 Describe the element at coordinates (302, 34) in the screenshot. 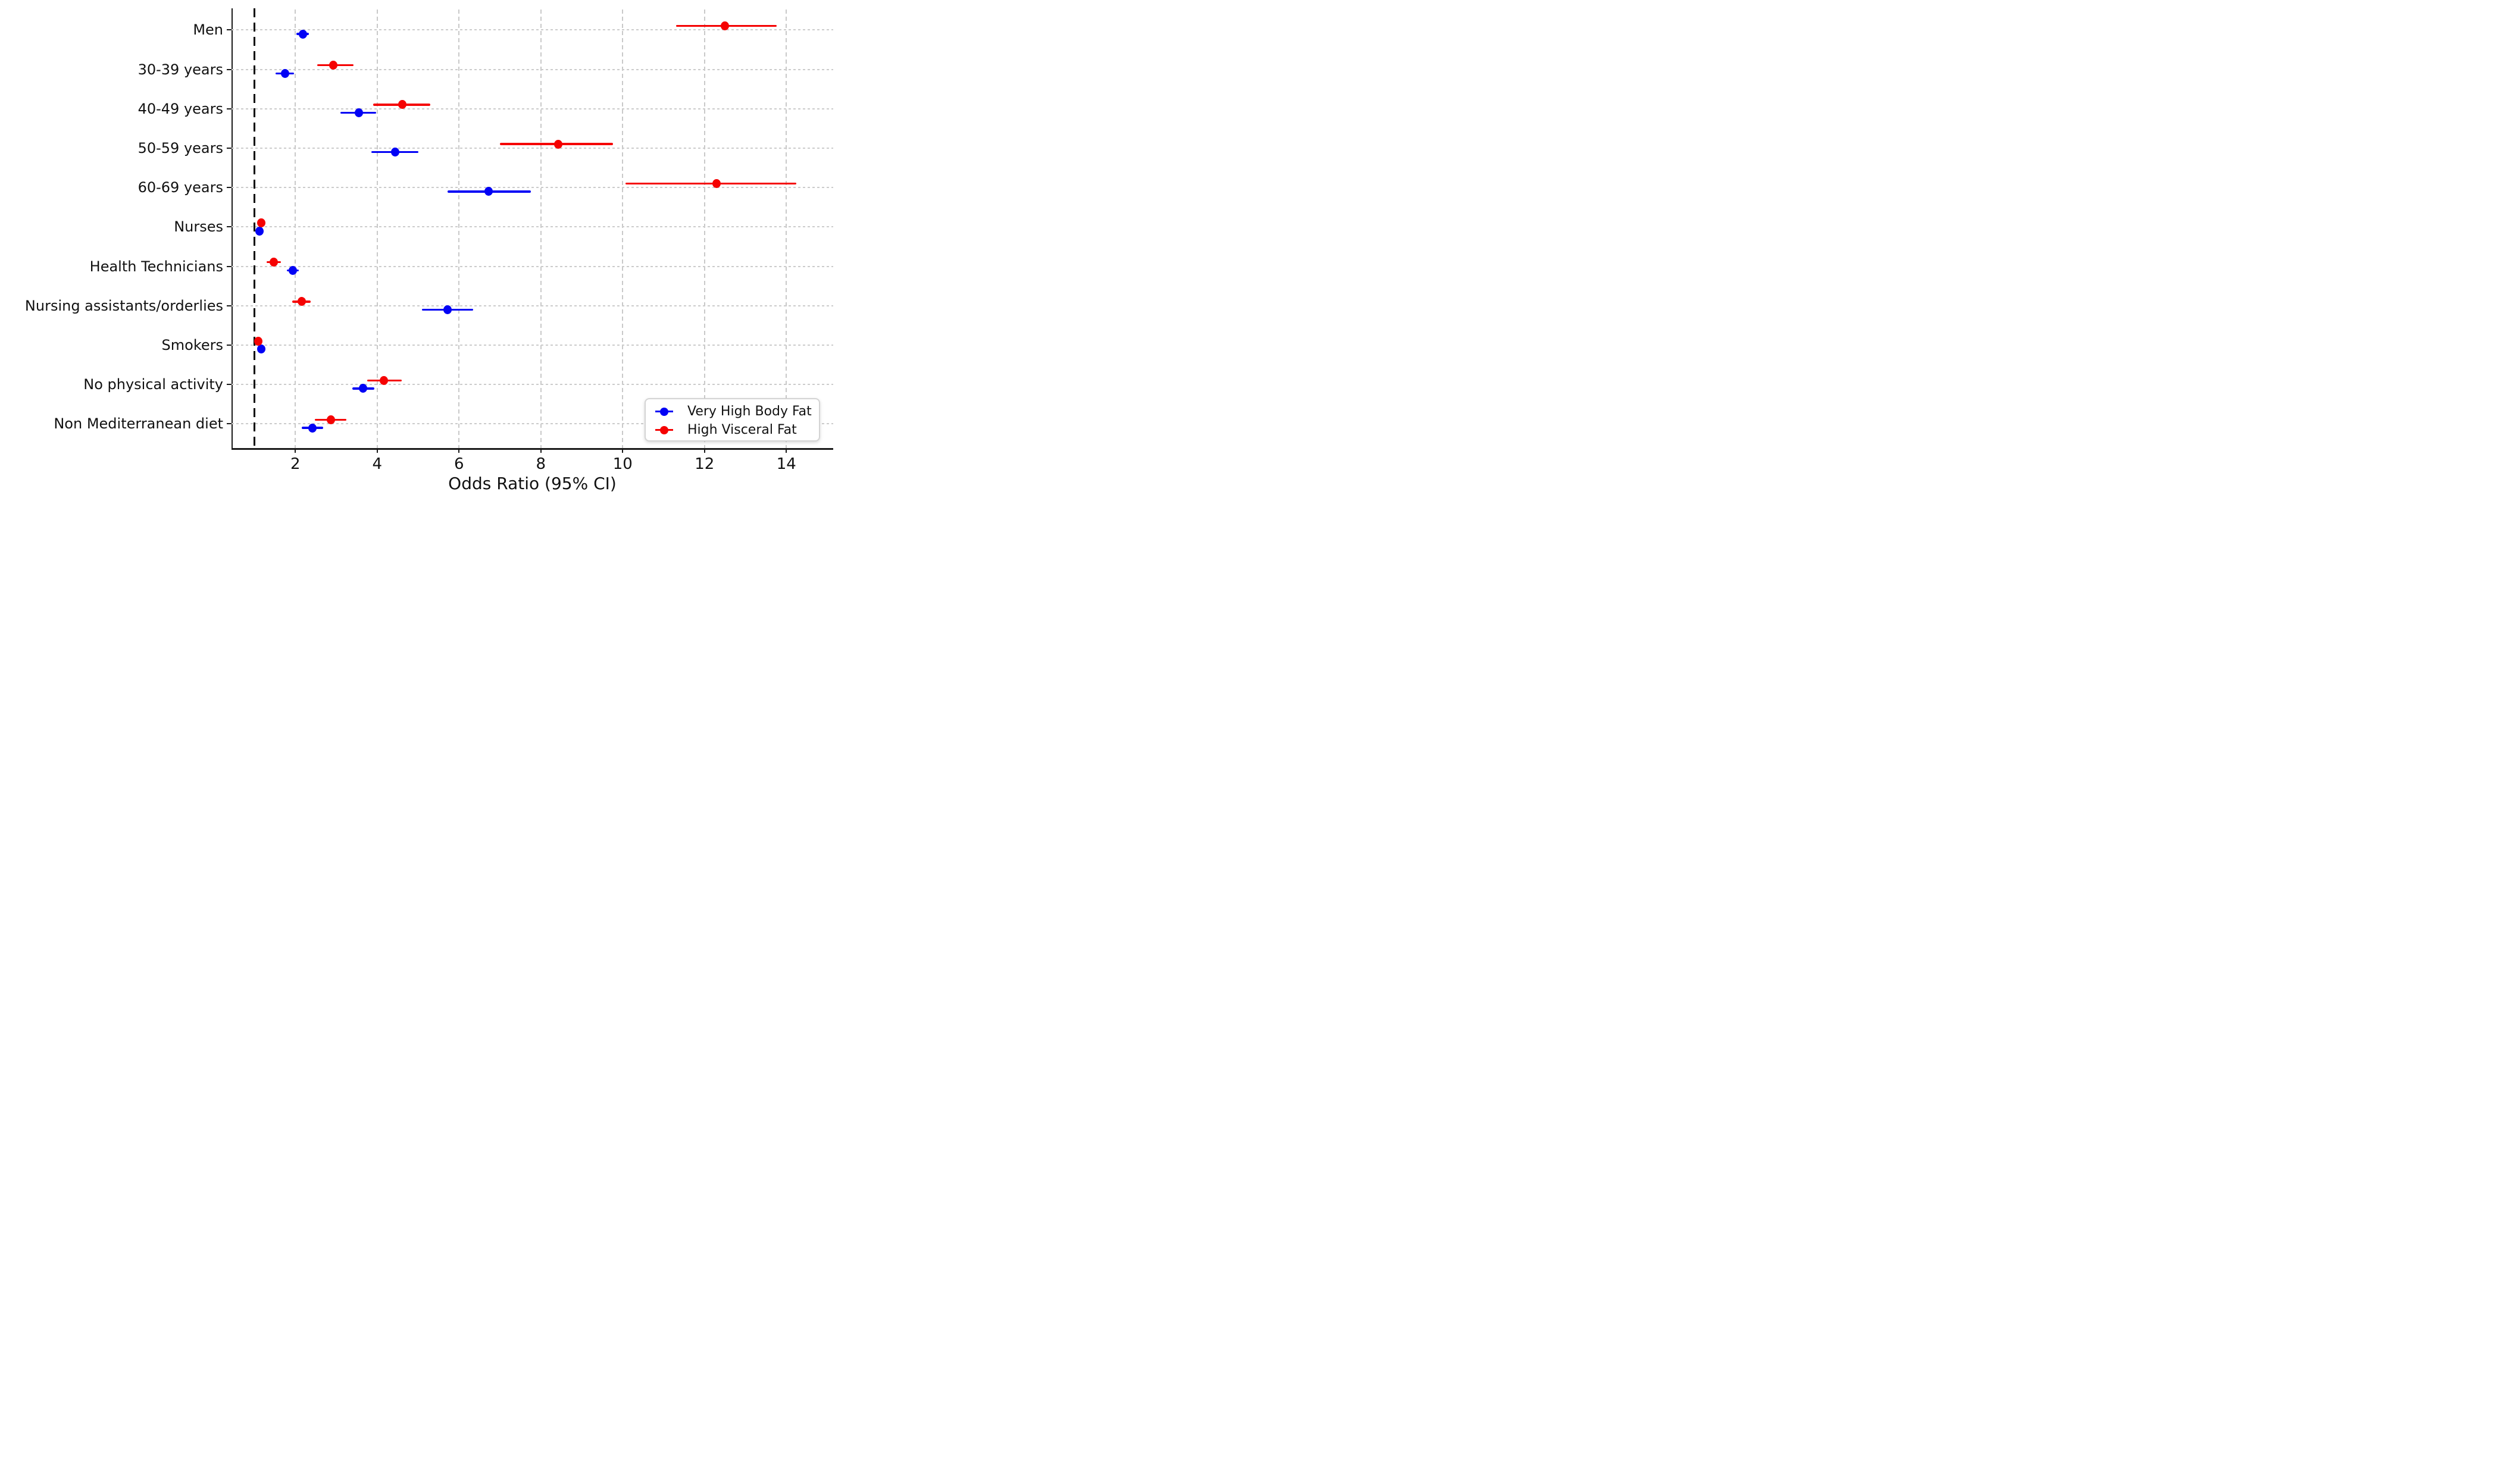

I see `data-point-very-high-body-fat-row0` at that location.